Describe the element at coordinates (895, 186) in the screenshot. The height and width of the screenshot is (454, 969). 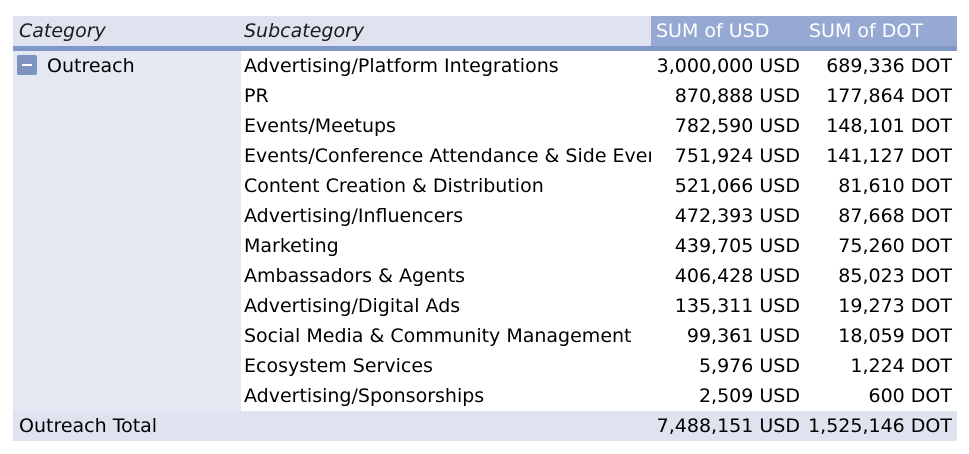
I see `dot-value-cell: 81,610 DOT` at that location.